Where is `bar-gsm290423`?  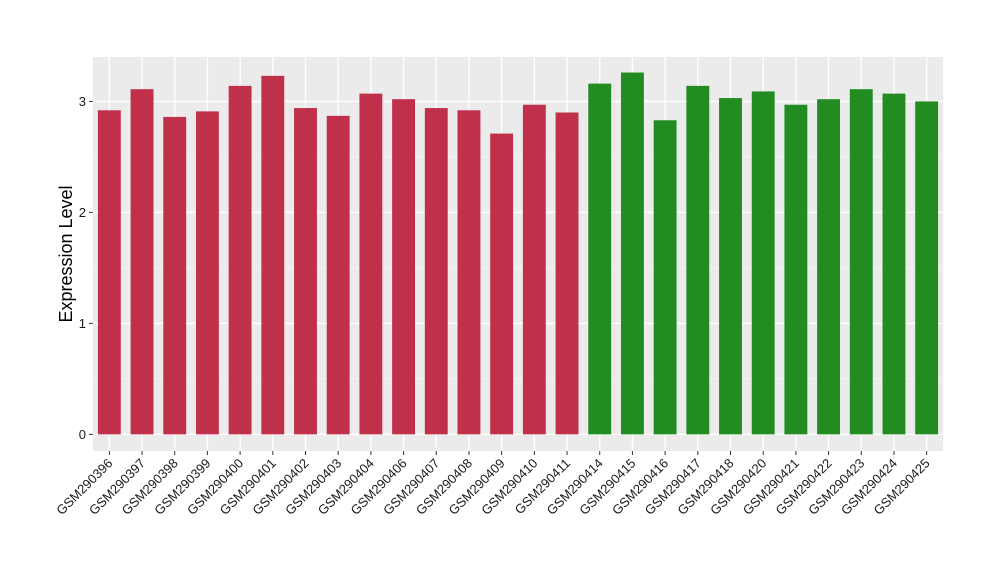
bar-gsm290423 is located at coordinates (861, 262).